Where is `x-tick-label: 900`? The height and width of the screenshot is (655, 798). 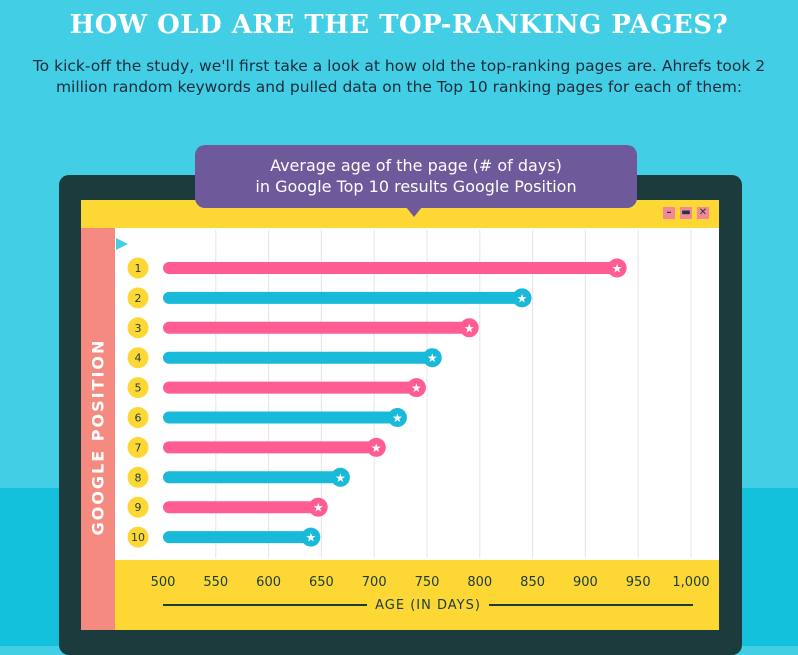
x-tick-label: 900 is located at coordinates (585, 582).